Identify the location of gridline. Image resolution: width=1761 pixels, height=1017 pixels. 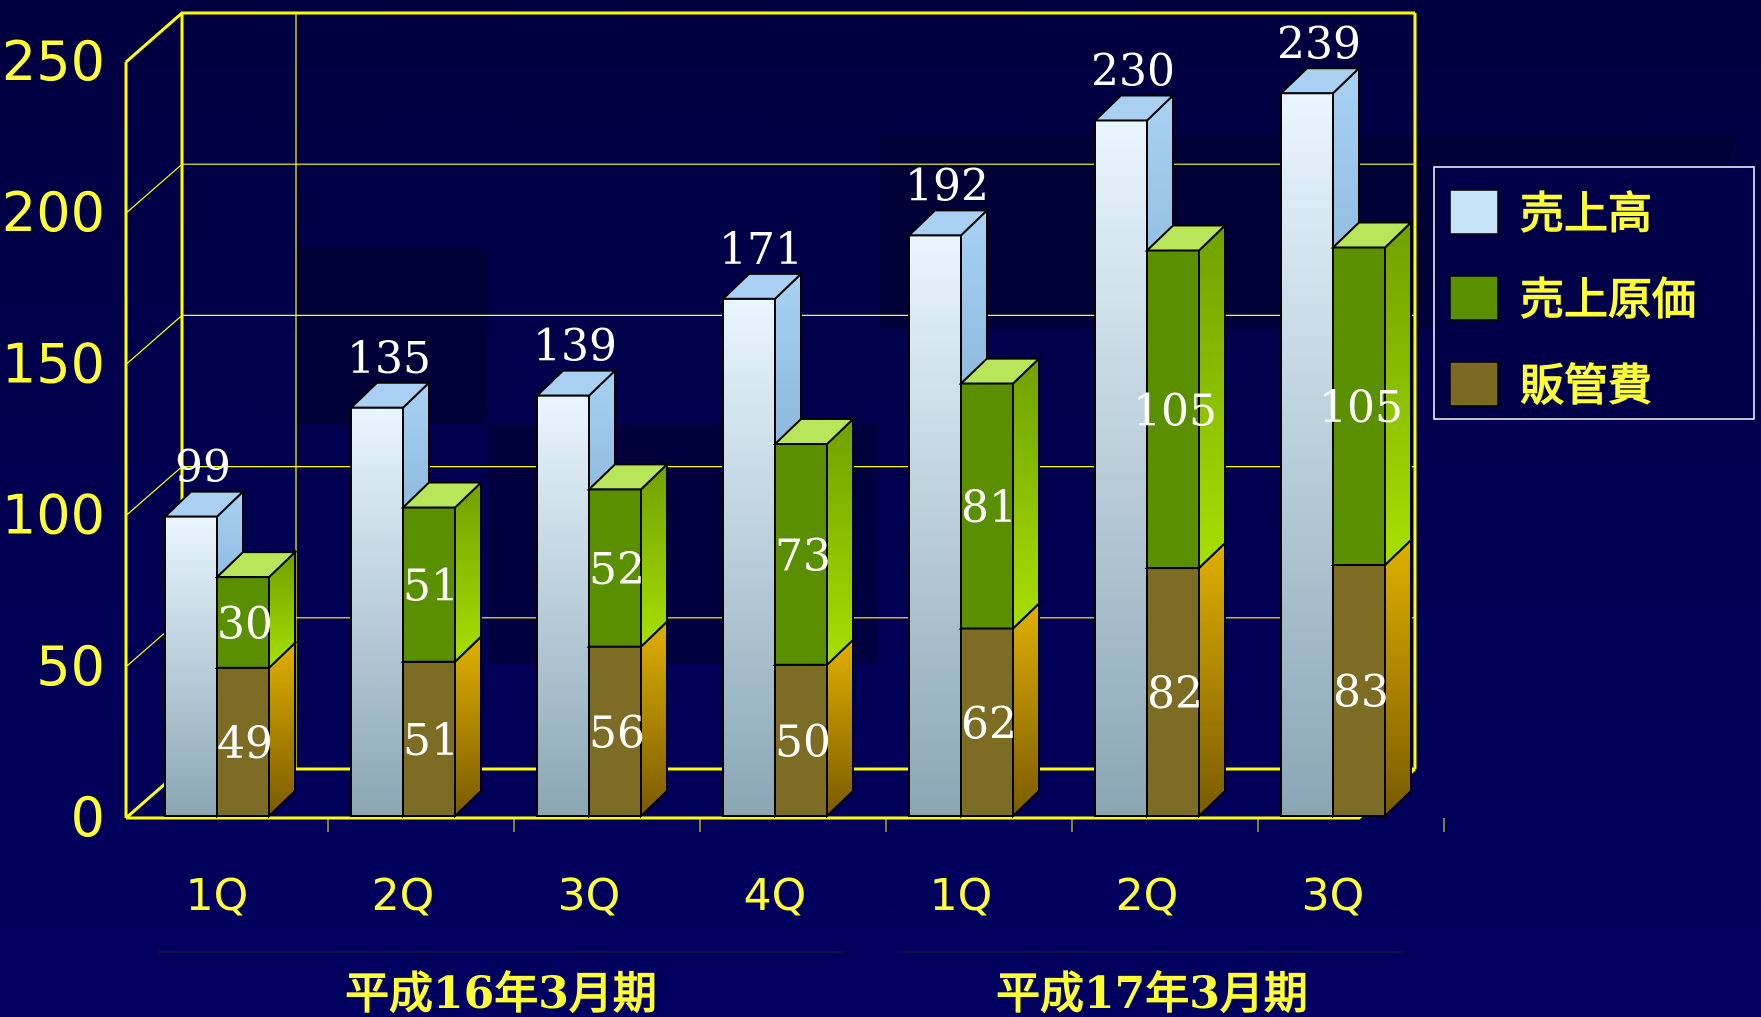
(770, 37).